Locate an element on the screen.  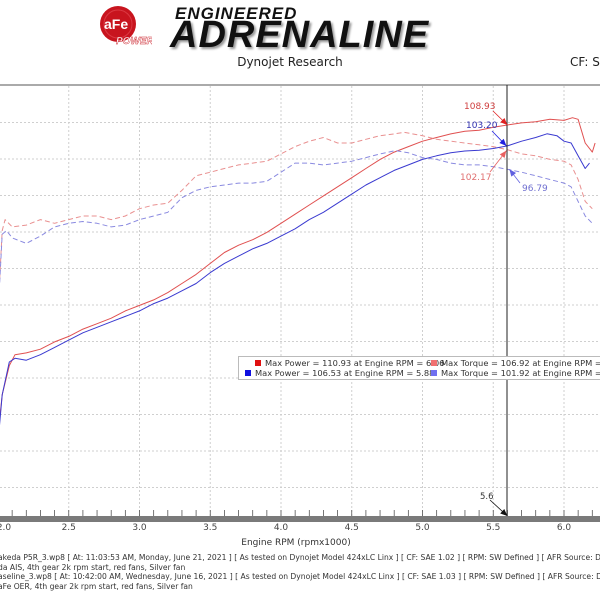
x-axis-bar is located at coordinates (300, 519).